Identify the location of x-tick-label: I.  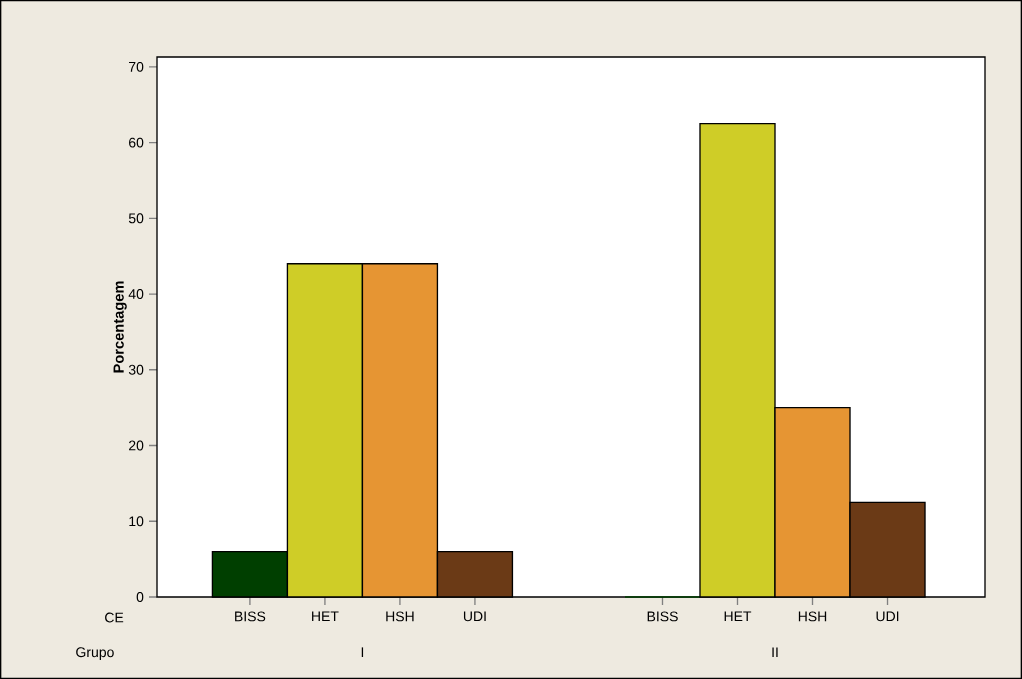
(362, 652).